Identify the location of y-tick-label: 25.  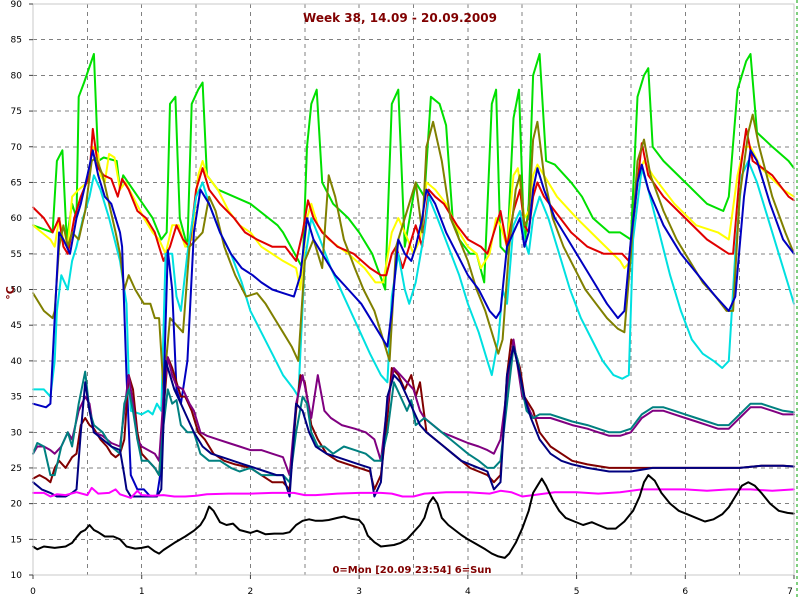
(16, 469).